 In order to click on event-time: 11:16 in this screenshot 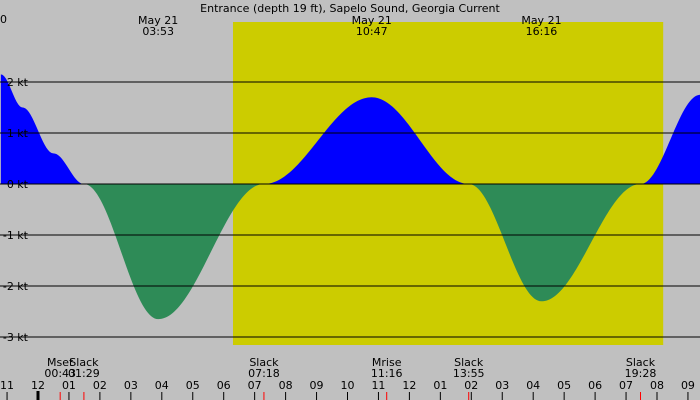, I will do `click(387, 373)`.